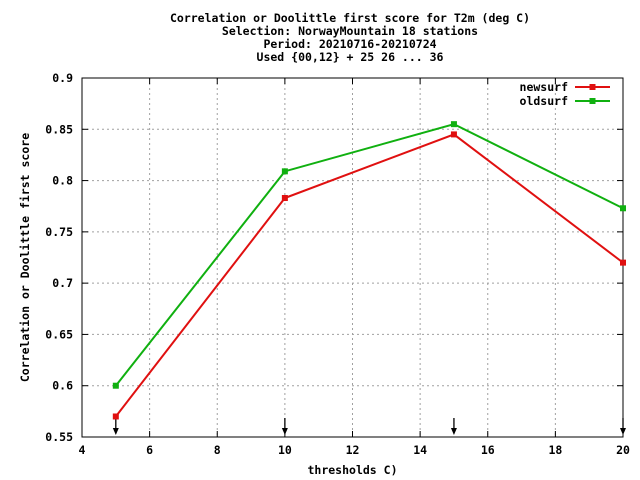  What do you see at coordinates (488, 450) in the screenshot?
I see `x-tick-label: 16` at bounding box center [488, 450].